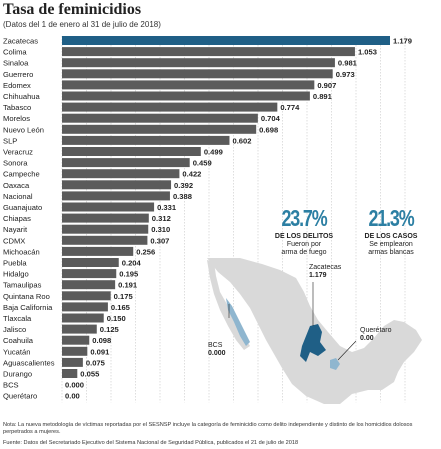 This screenshot has width=441, height=449. I want to click on map-state-bcs, so click(238, 322).